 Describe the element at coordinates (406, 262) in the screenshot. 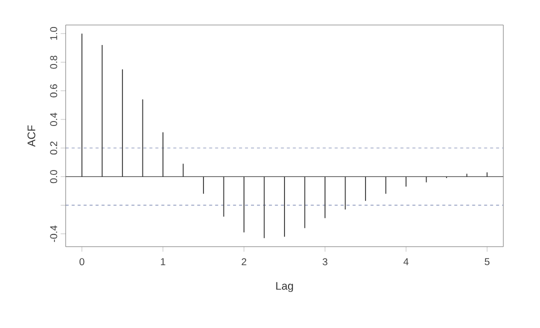

I see `x-tick-label: 4` at that location.